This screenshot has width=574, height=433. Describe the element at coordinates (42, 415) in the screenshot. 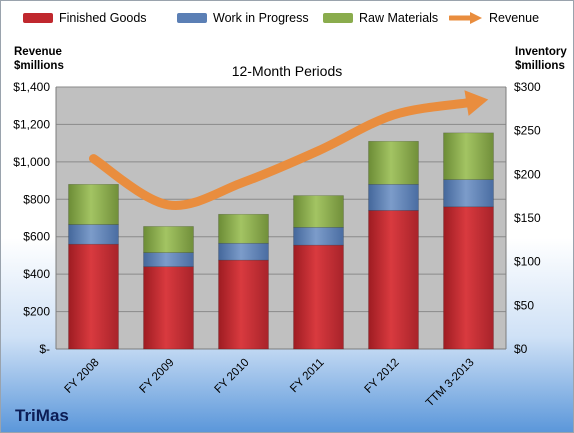

I see `company-name: TriMas` at that location.